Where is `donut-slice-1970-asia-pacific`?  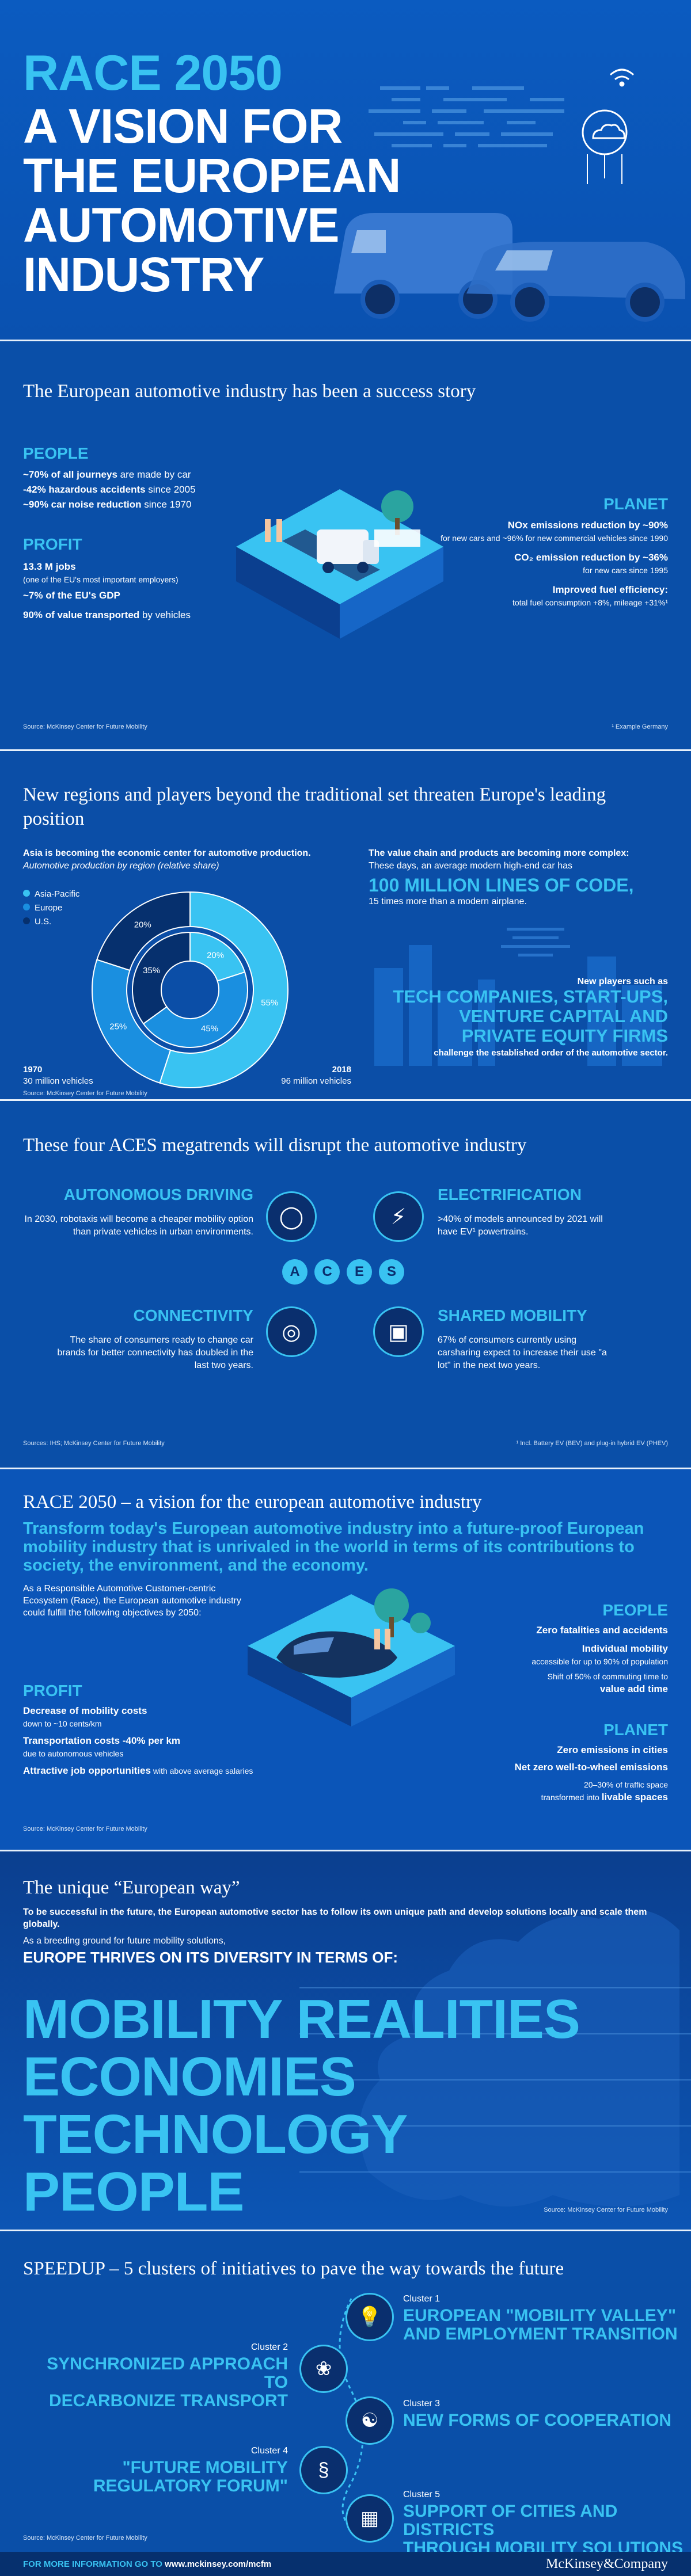 donut-slice-1970-asia-pacific is located at coordinates (217, 956).